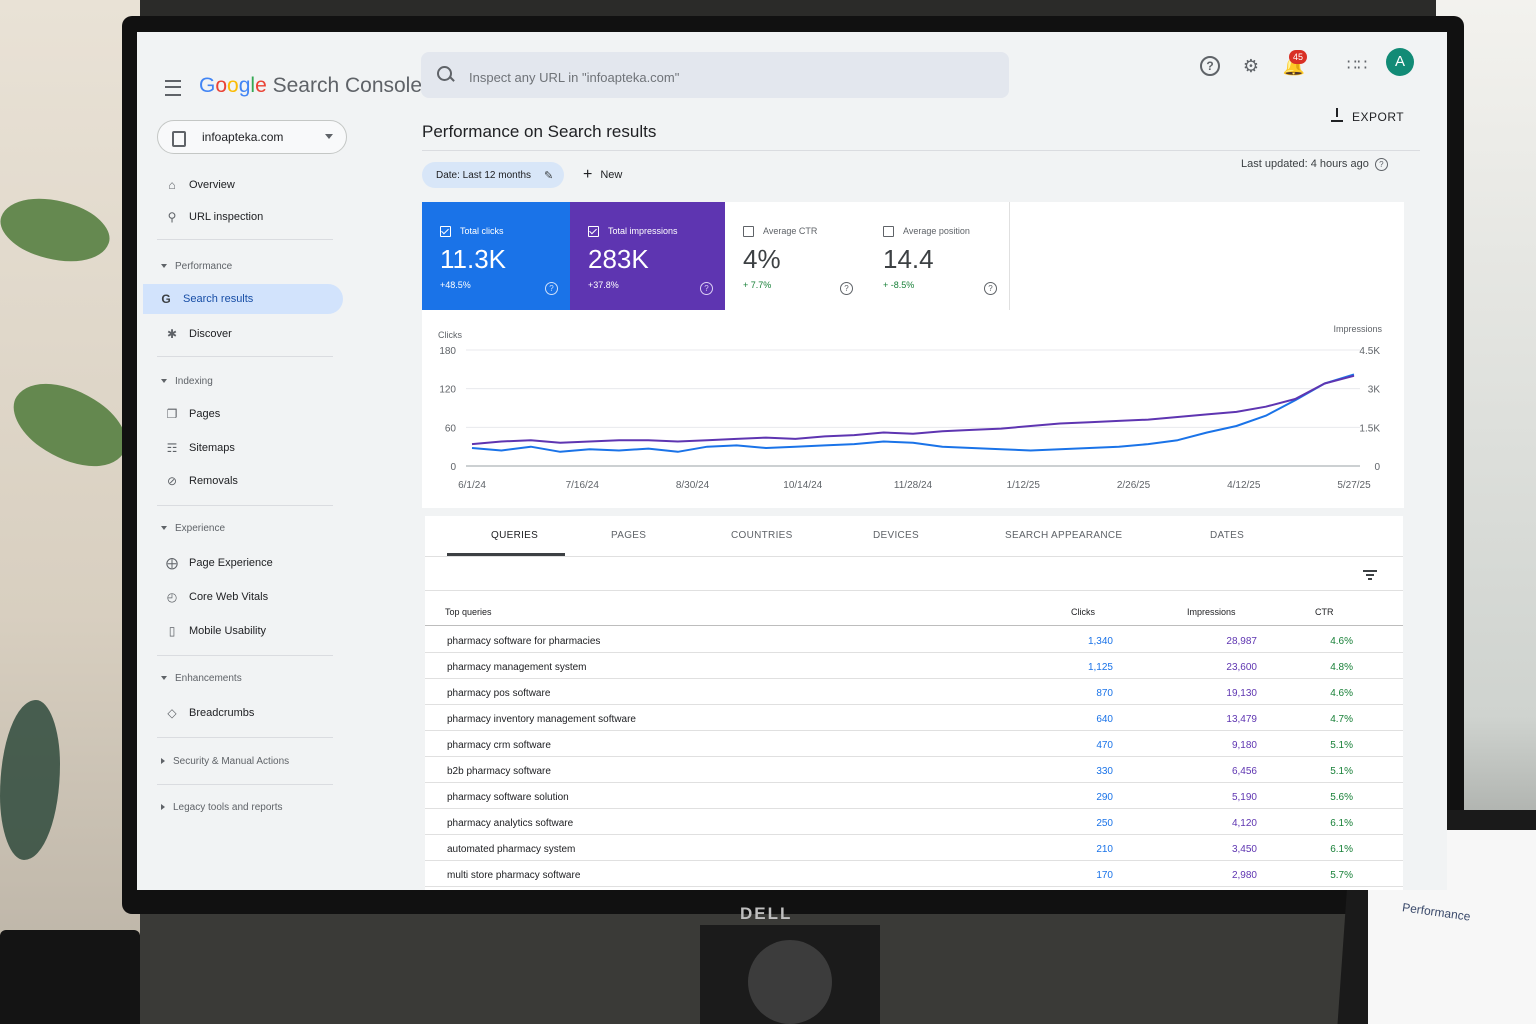 The image size is (1536, 1024). Describe the element at coordinates (1341, 719) in the screenshot. I see `ctr-cell: 4.7%` at that location.